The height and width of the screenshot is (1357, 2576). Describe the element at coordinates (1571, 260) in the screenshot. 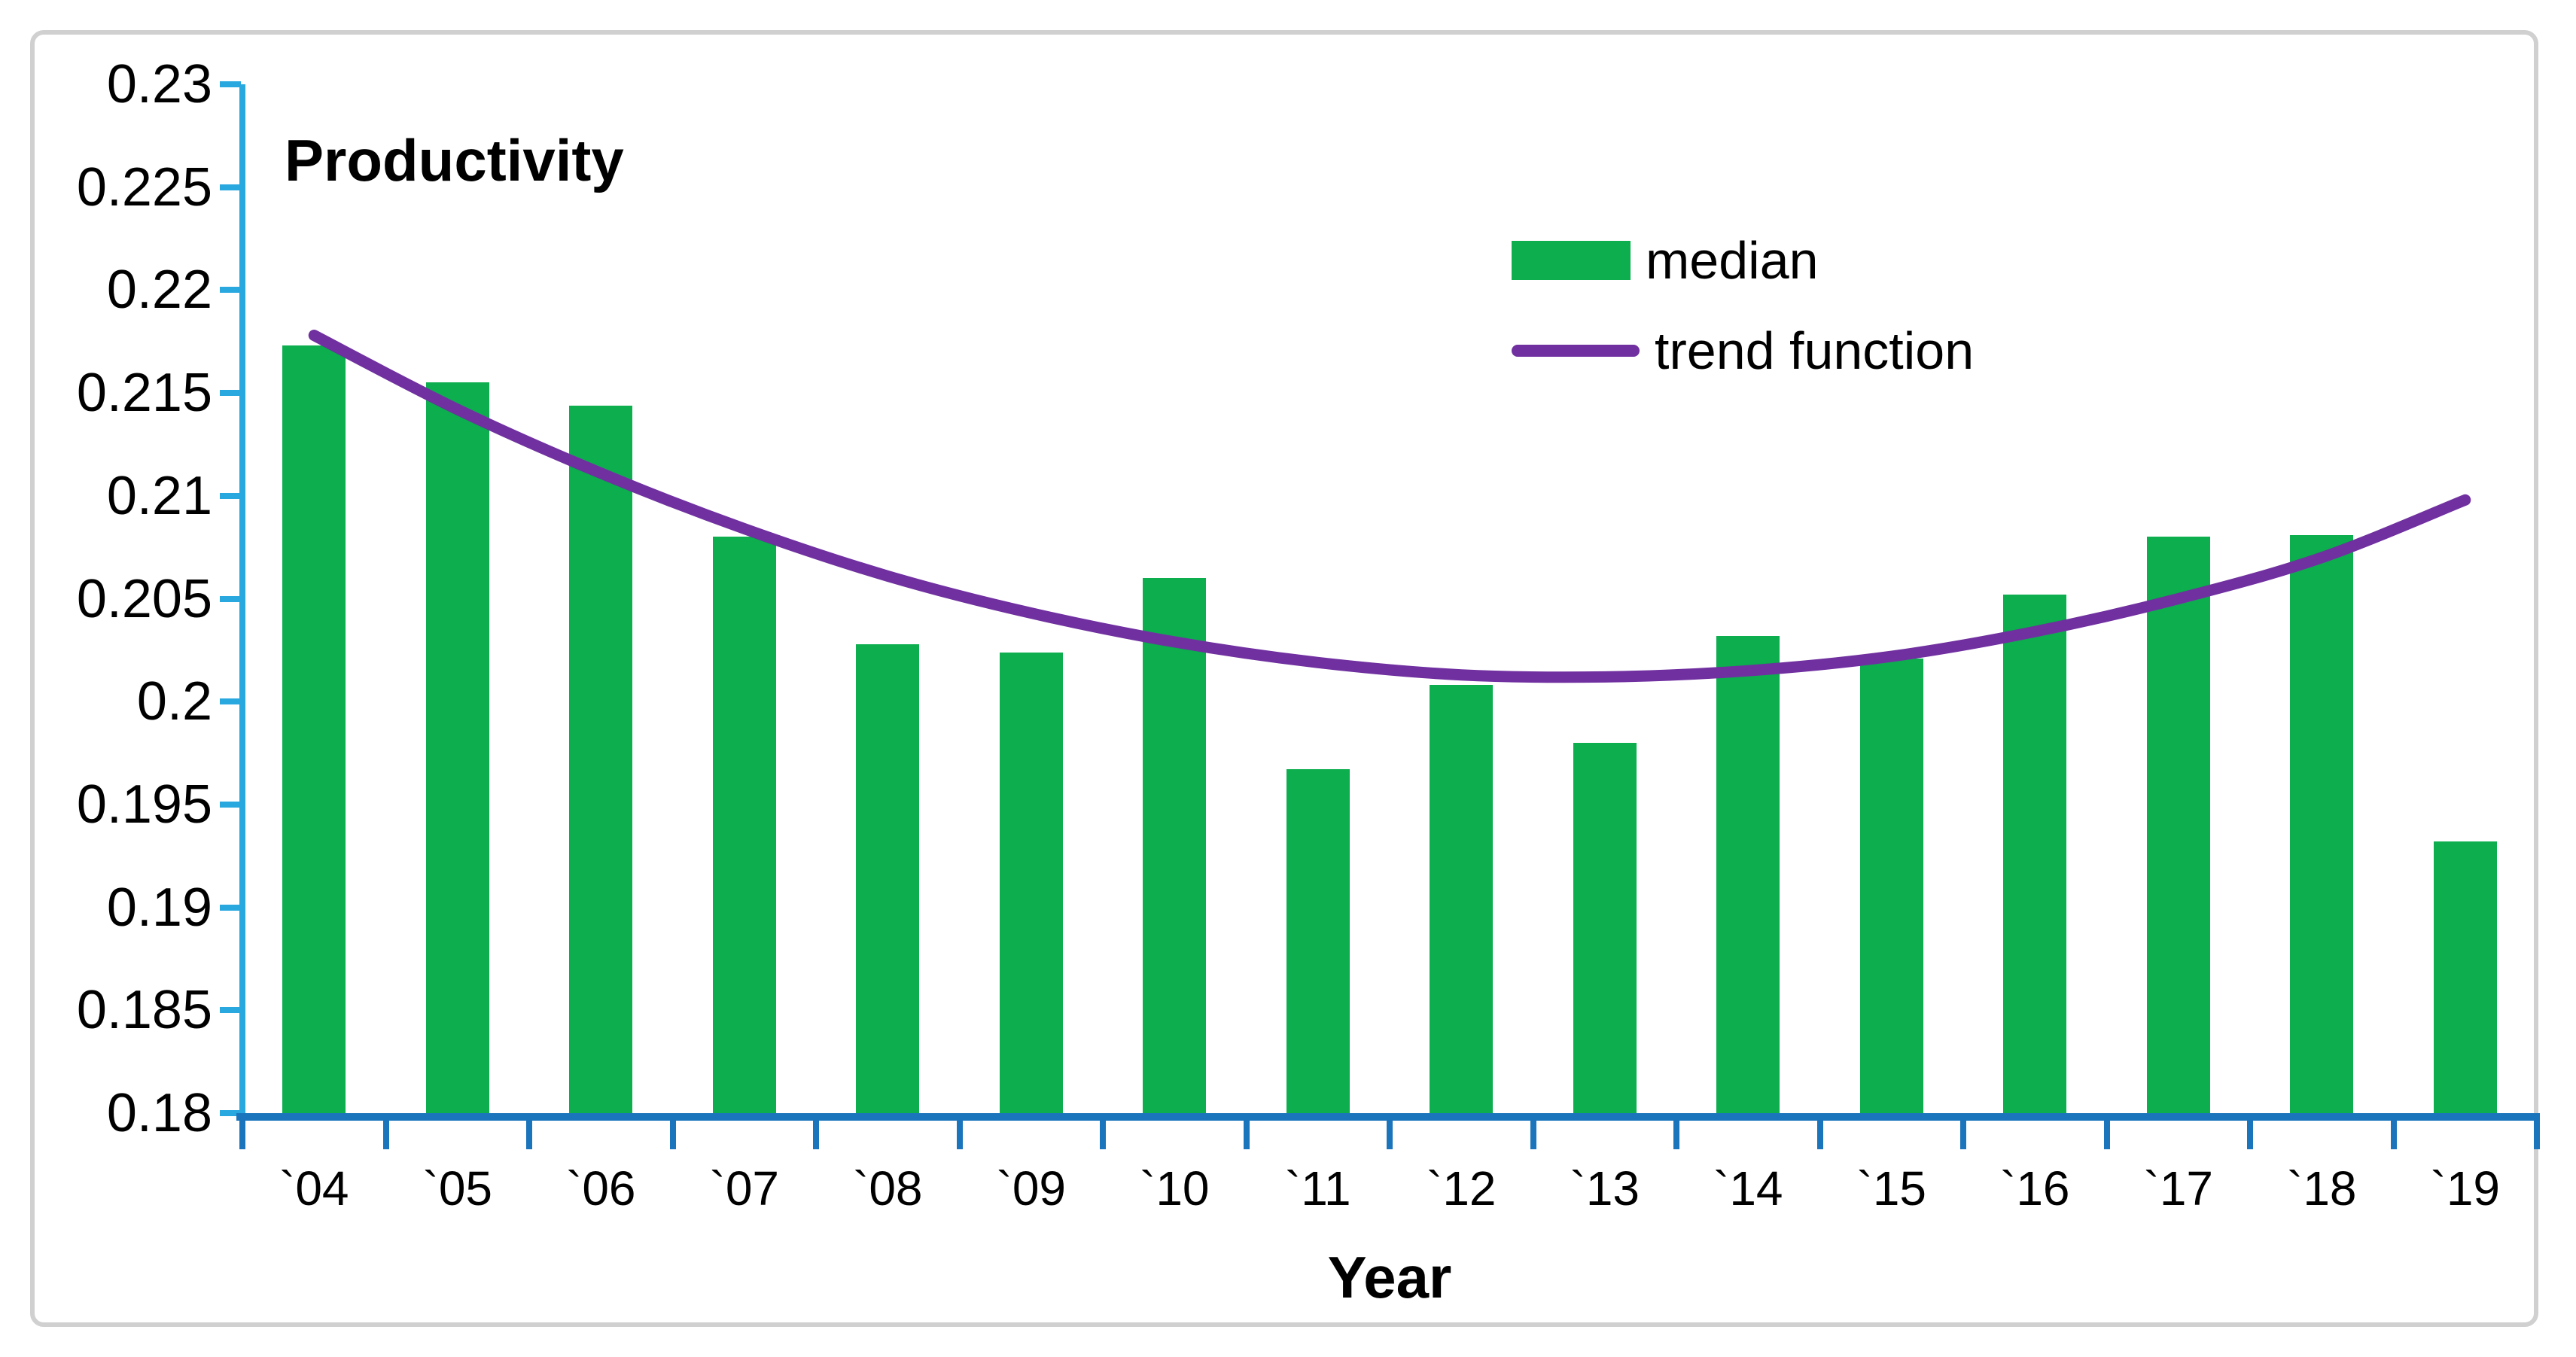

I see `median-swatch-icon` at that location.